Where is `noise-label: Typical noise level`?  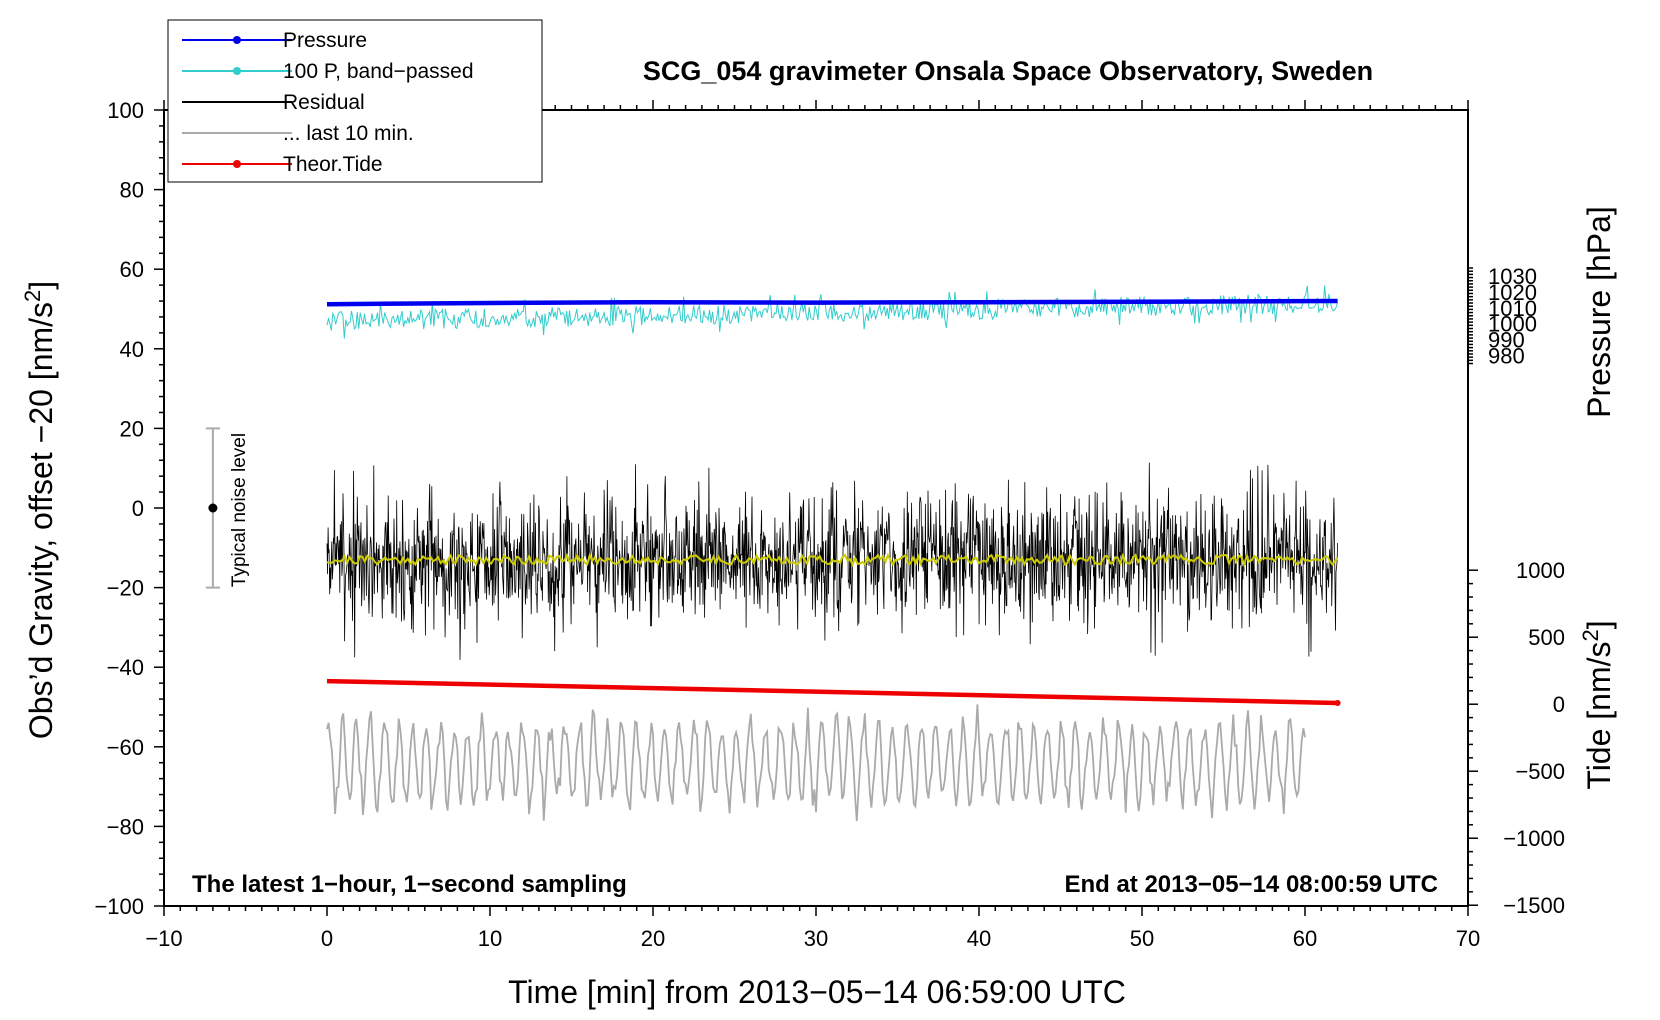
noise-label: Typical noise level is located at coordinates (239, 510).